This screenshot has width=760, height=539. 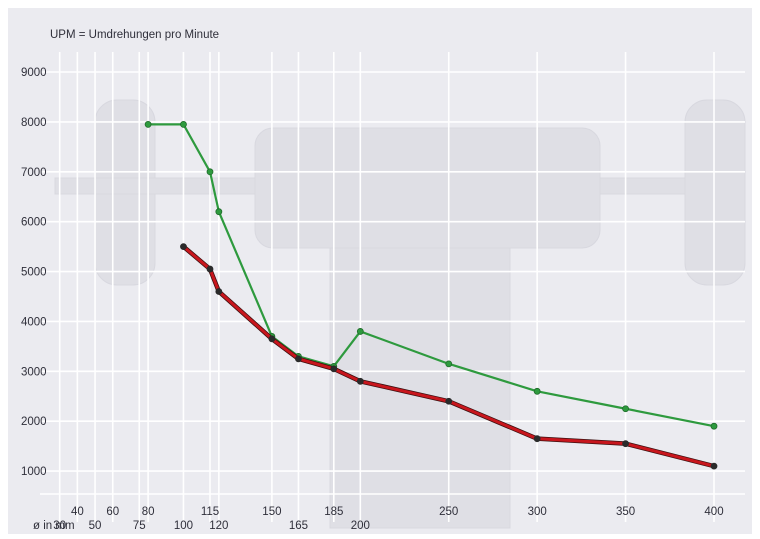 What do you see at coordinates (148, 512) in the screenshot?
I see `x-tick-label: 80` at bounding box center [148, 512].